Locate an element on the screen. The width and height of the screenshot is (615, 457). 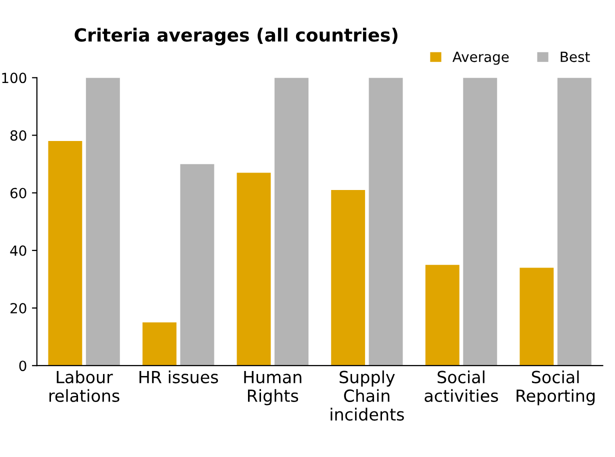
y-tick-label: 100 is located at coordinates (14, 78).